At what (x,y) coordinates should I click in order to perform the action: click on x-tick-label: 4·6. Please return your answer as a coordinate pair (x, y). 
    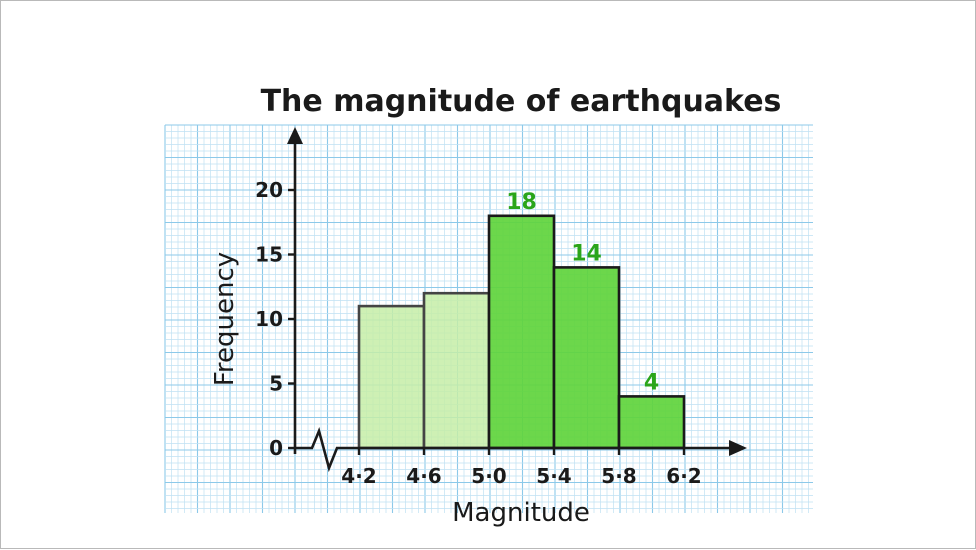
    Looking at the image, I should click on (423, 476).